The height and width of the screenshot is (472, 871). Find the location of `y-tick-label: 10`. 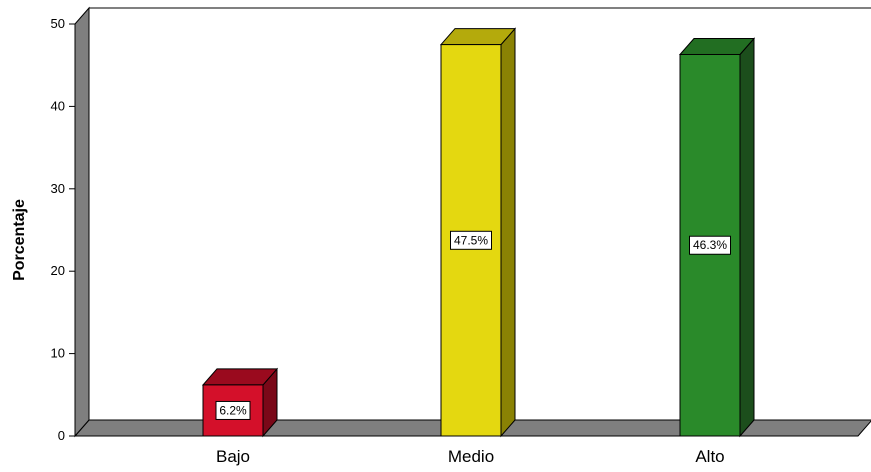

y-tick-label: 10 is located at coordinates (58, 353).